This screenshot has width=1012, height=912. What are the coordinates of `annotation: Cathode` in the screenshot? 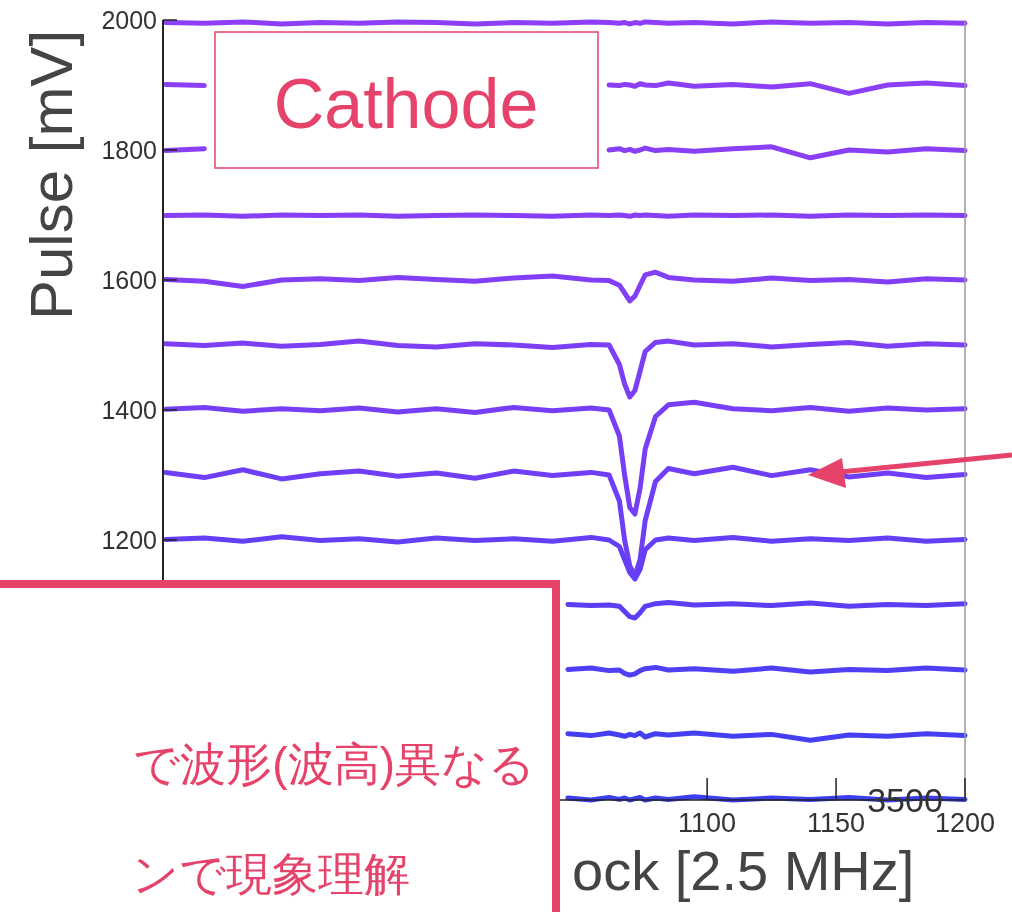 It's located at (406, 104).